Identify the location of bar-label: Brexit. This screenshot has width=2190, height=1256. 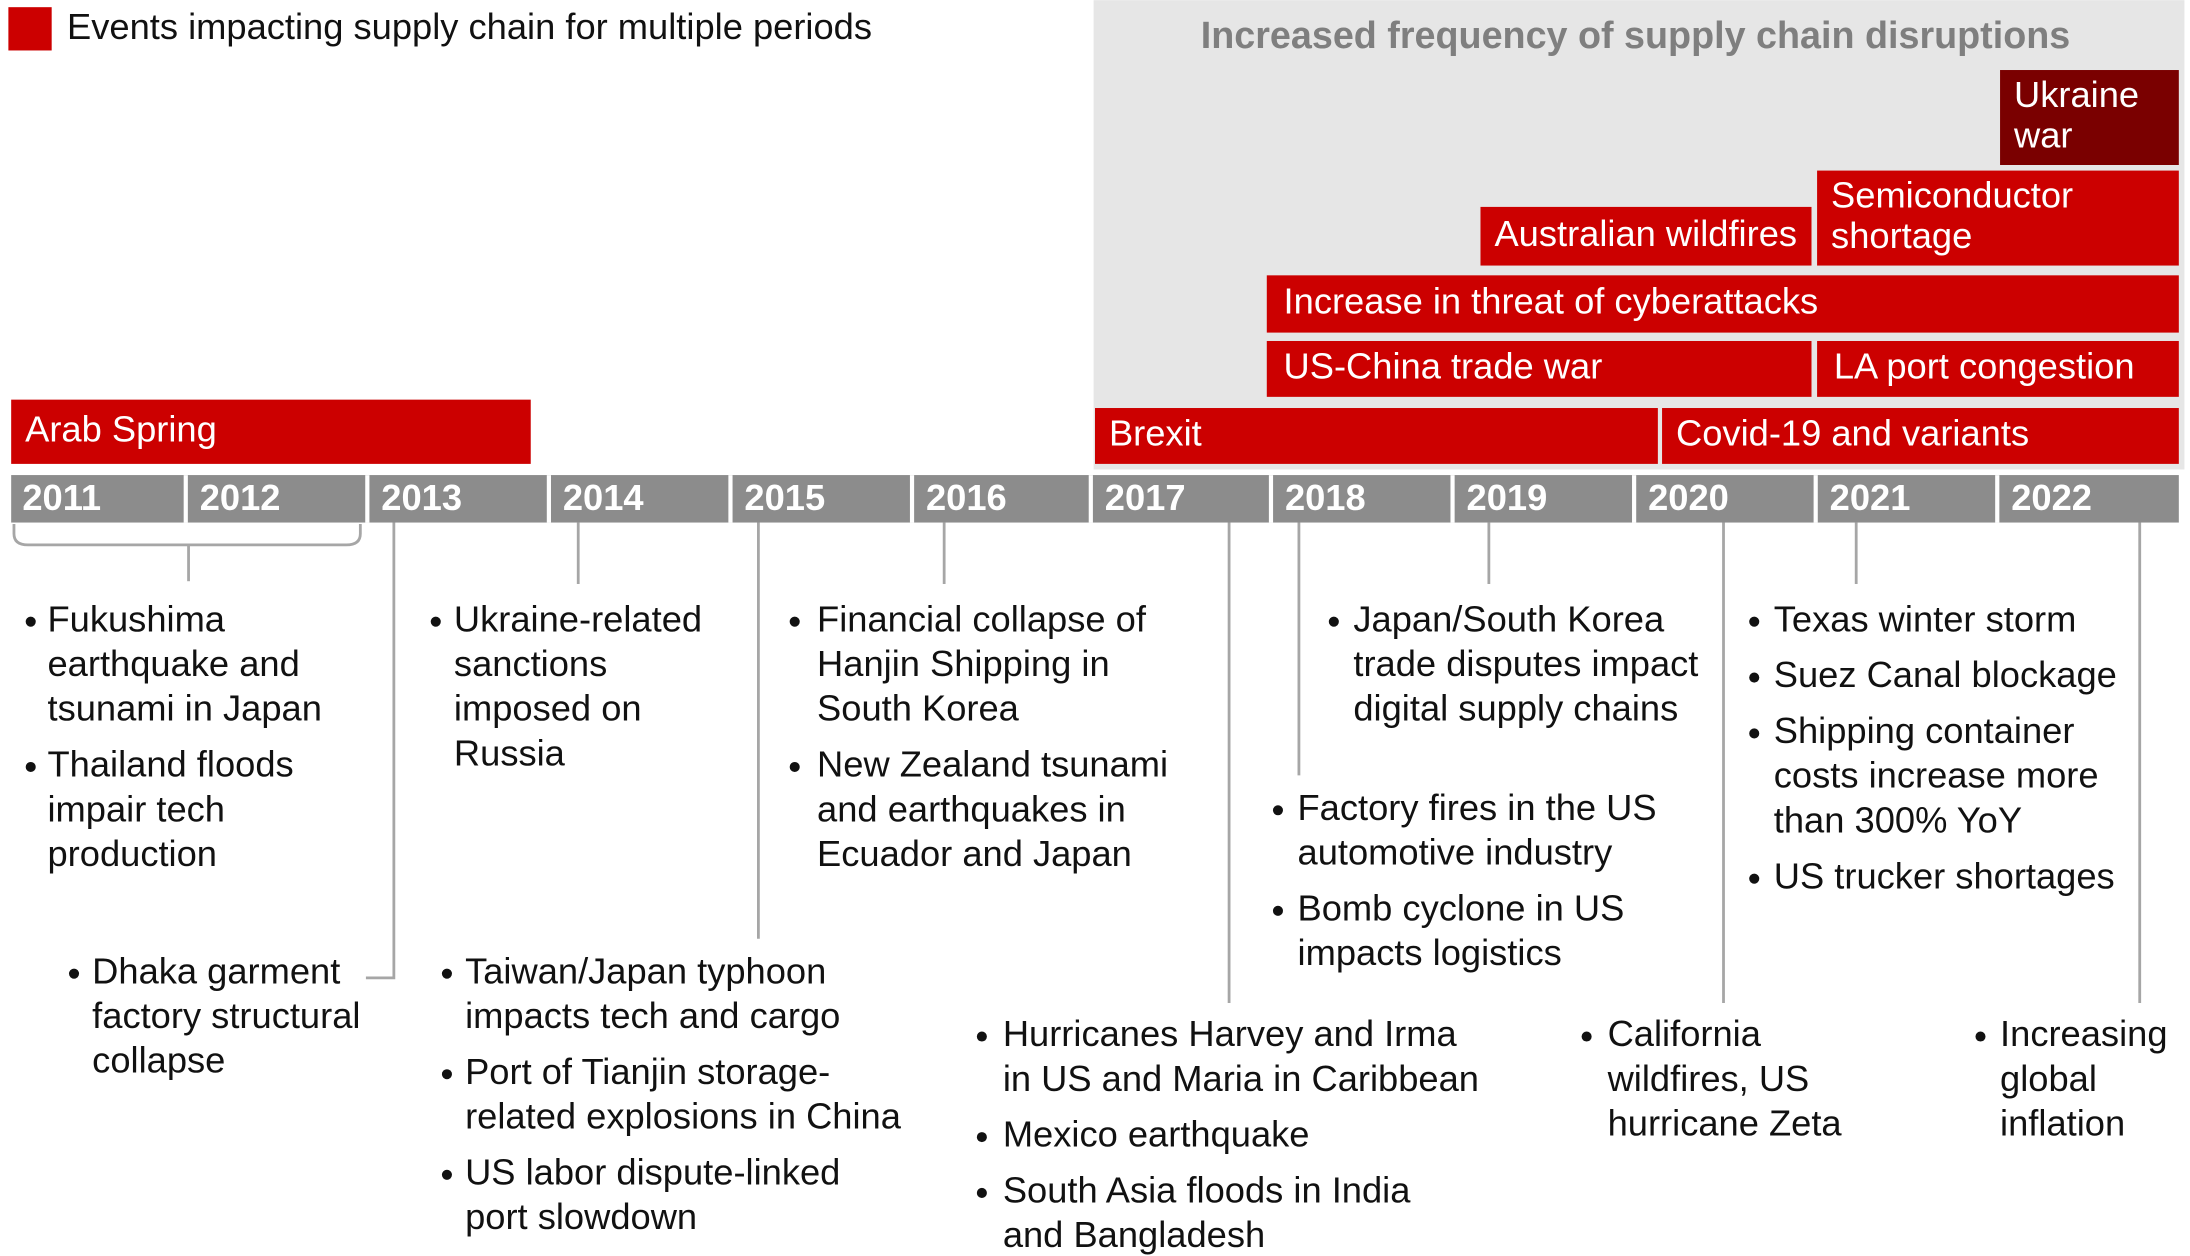
(1155, 433).